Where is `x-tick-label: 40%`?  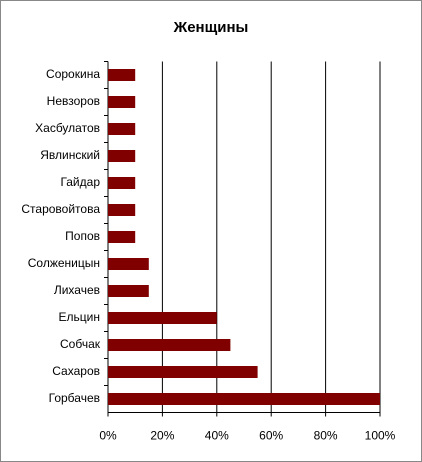 x-tick-label: 40% is located at coordinates (217, 436).